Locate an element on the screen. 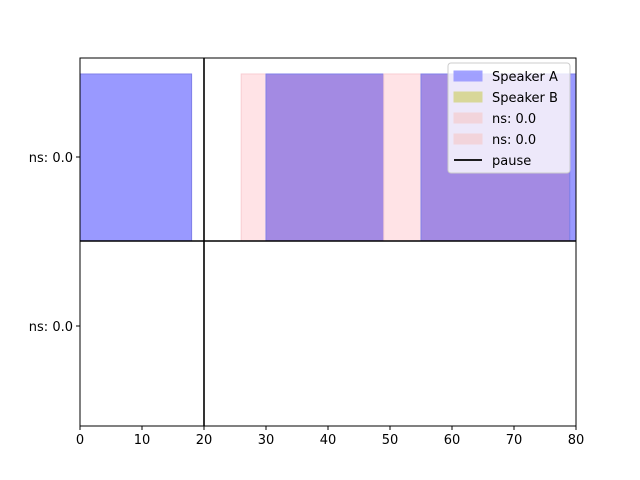 Image resolution: width=640 pixels, height=480 pixels. y-axis: ns: 0.0 ns: 0.0 is located at coordinates (54, 243).